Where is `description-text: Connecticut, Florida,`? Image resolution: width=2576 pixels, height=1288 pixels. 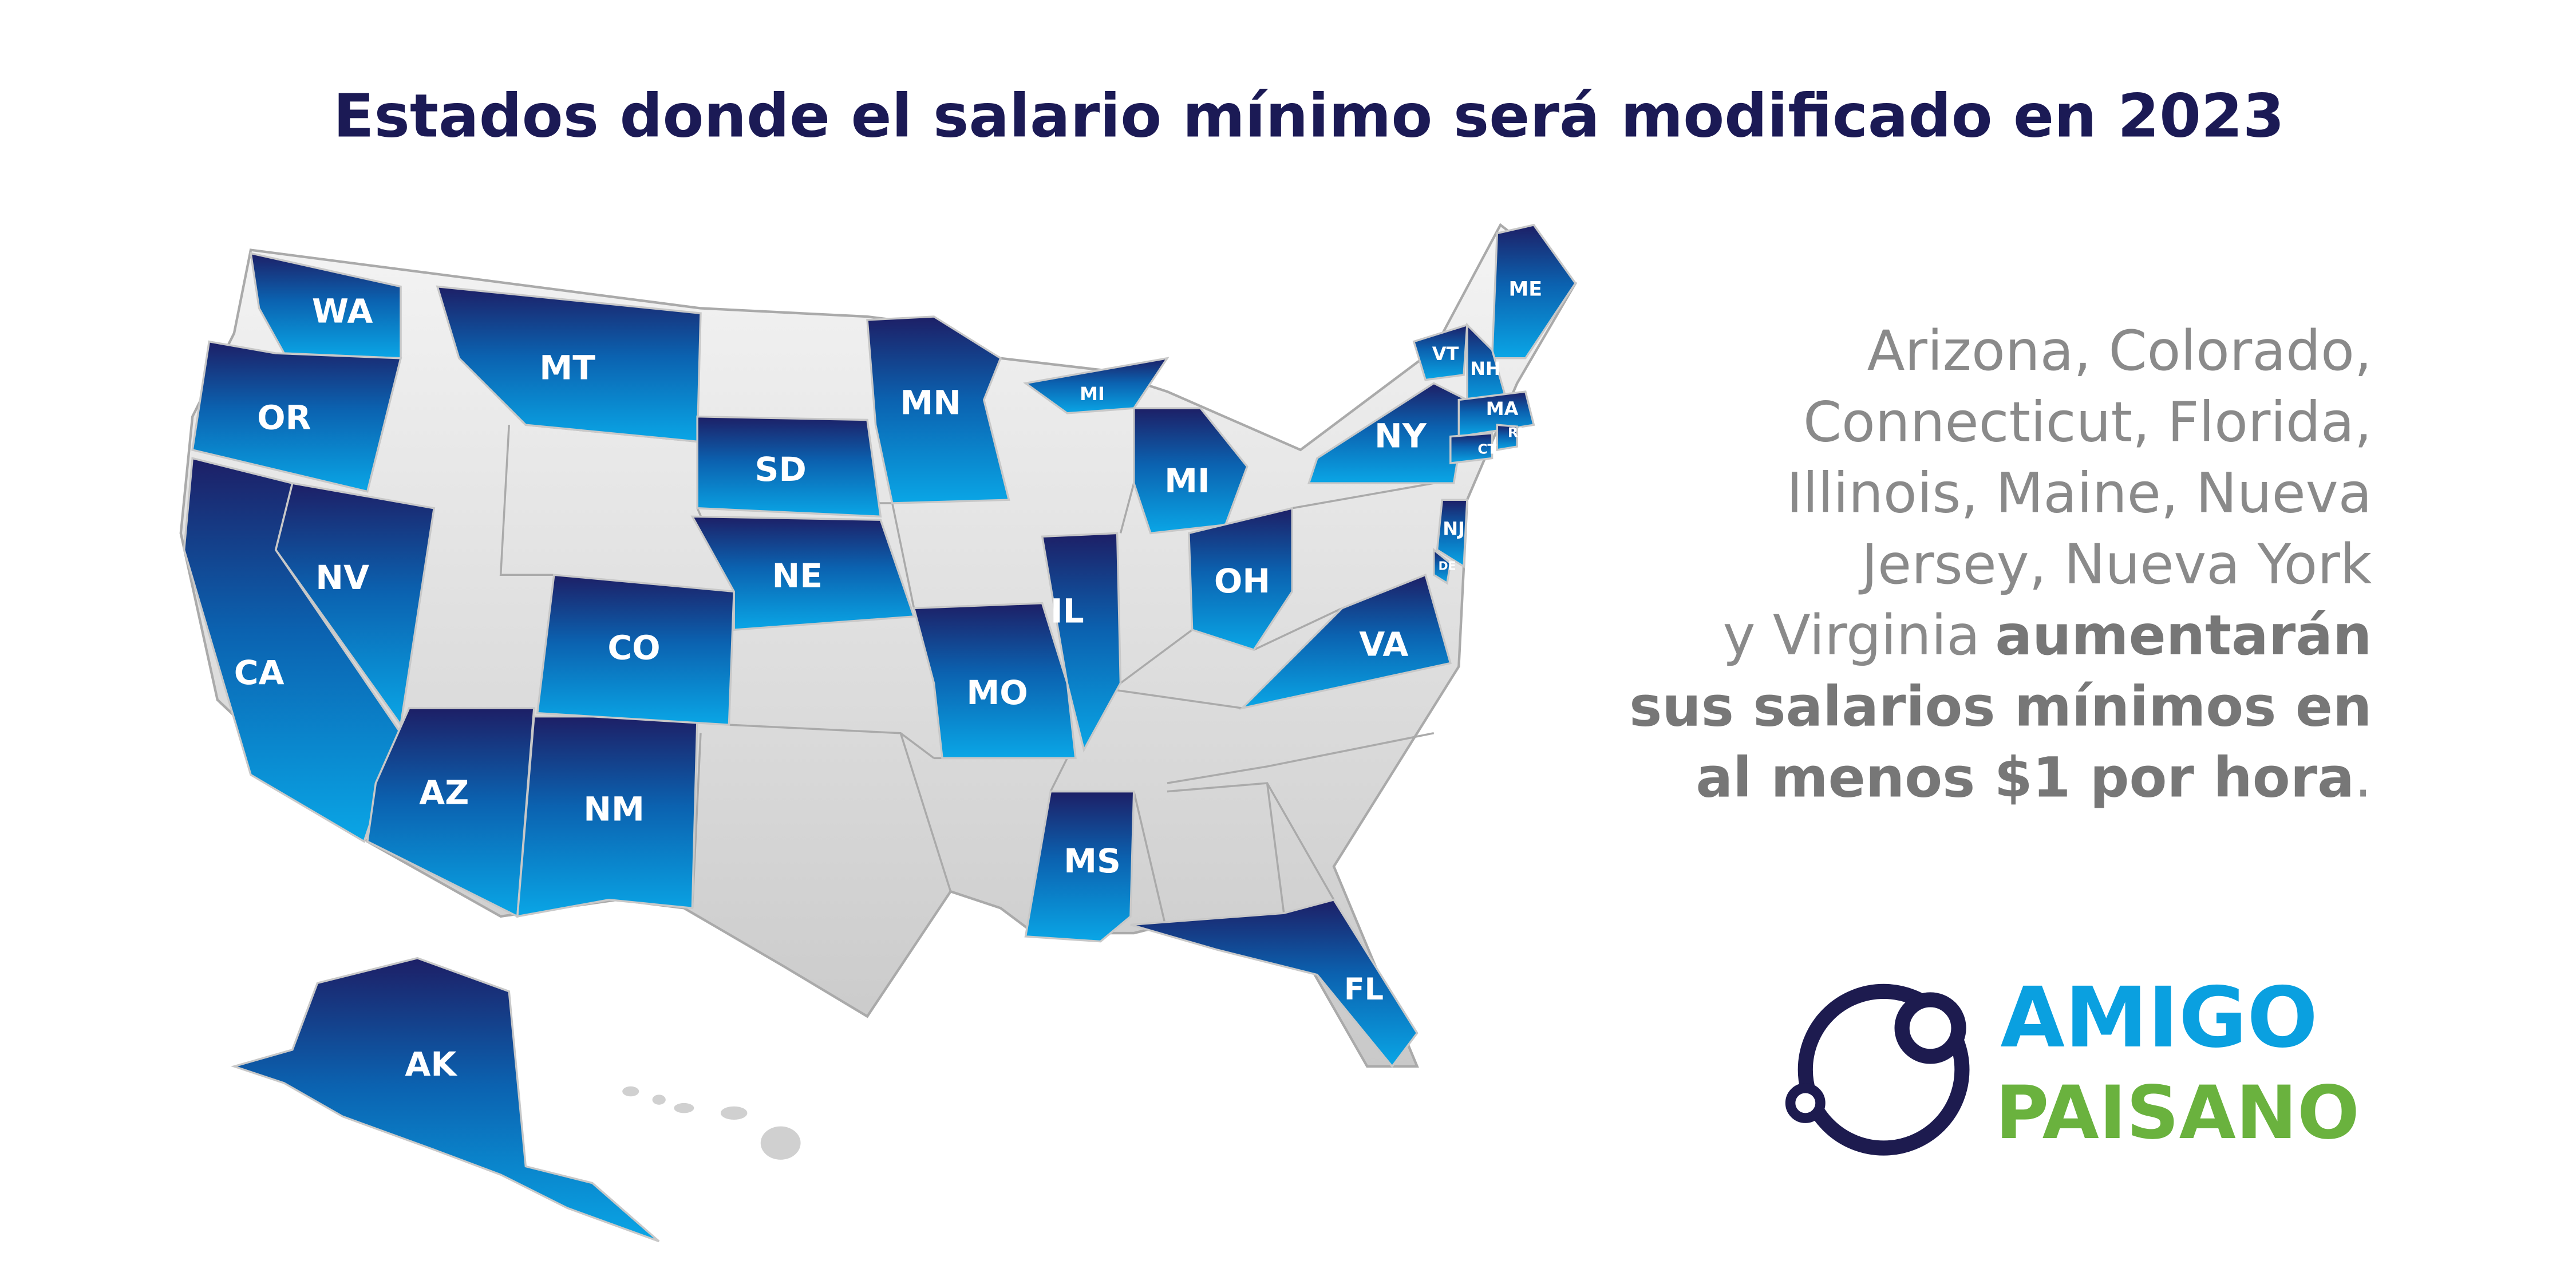 description-text: Connecticut, Florida, is located at coordinates (2087, 422).